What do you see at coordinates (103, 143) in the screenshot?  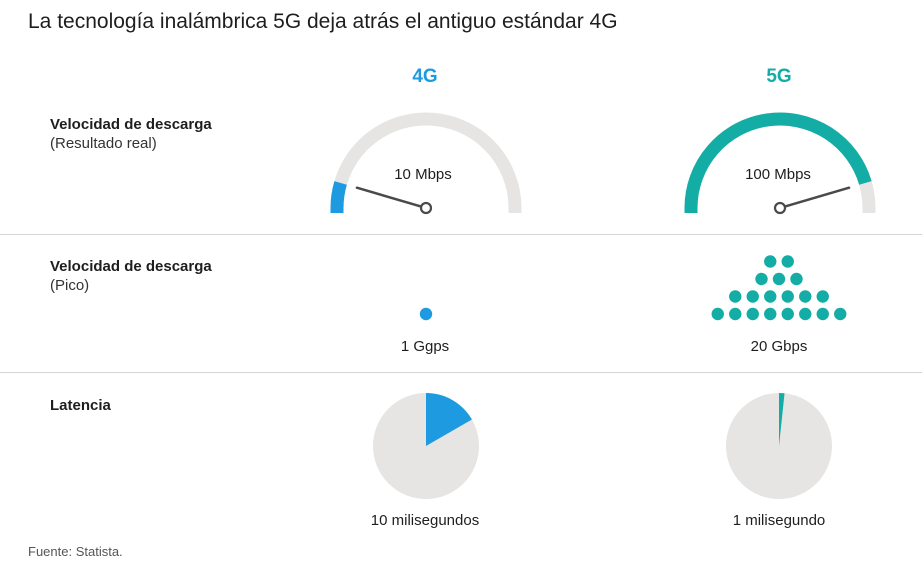 I see `row-label-sub: (Resultado real)` at bounding box center [103, 143].